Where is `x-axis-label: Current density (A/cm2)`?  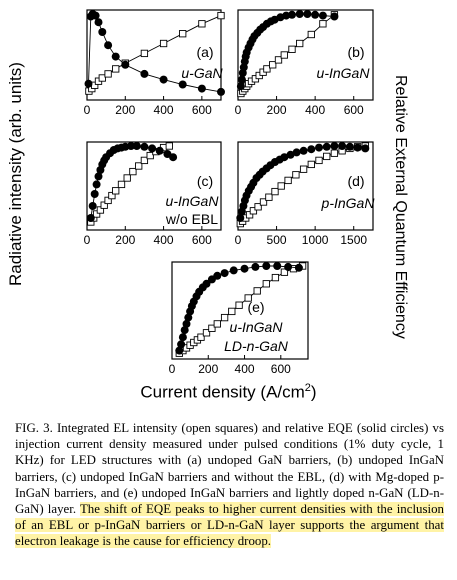 x-axis-label: Current density (A/cm2) is located at coordinates (228, 392).